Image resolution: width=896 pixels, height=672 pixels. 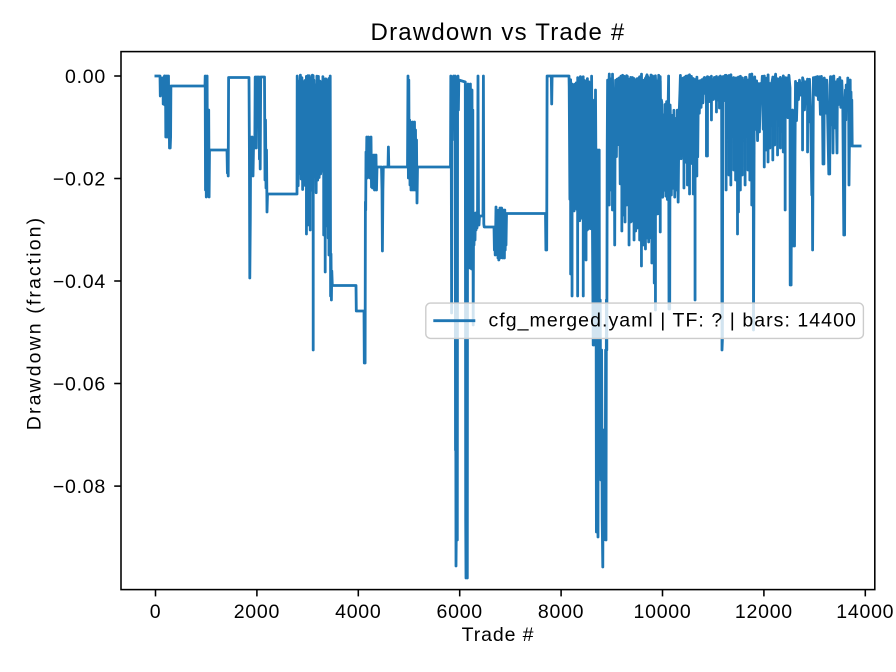 What do you see at coordinates (561, 612) in the screenshot?
I see `svg-text: 8000` at bounding box center [561, 612].